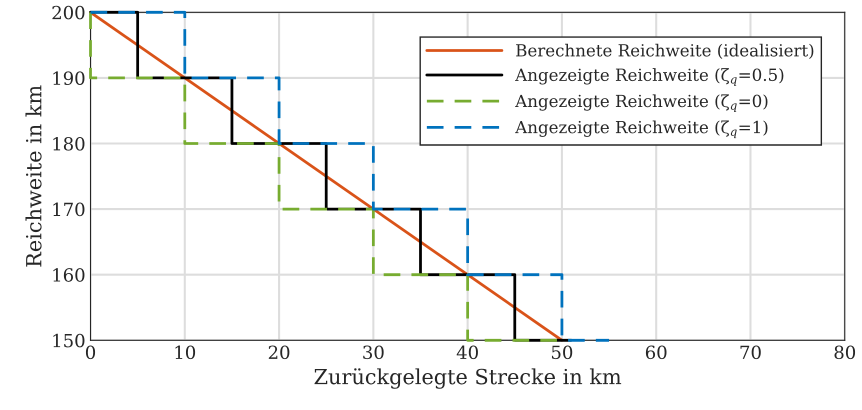 This screenshot has height=410, width=862. I want to click on y-tick-label: 180, so click(68, 143).